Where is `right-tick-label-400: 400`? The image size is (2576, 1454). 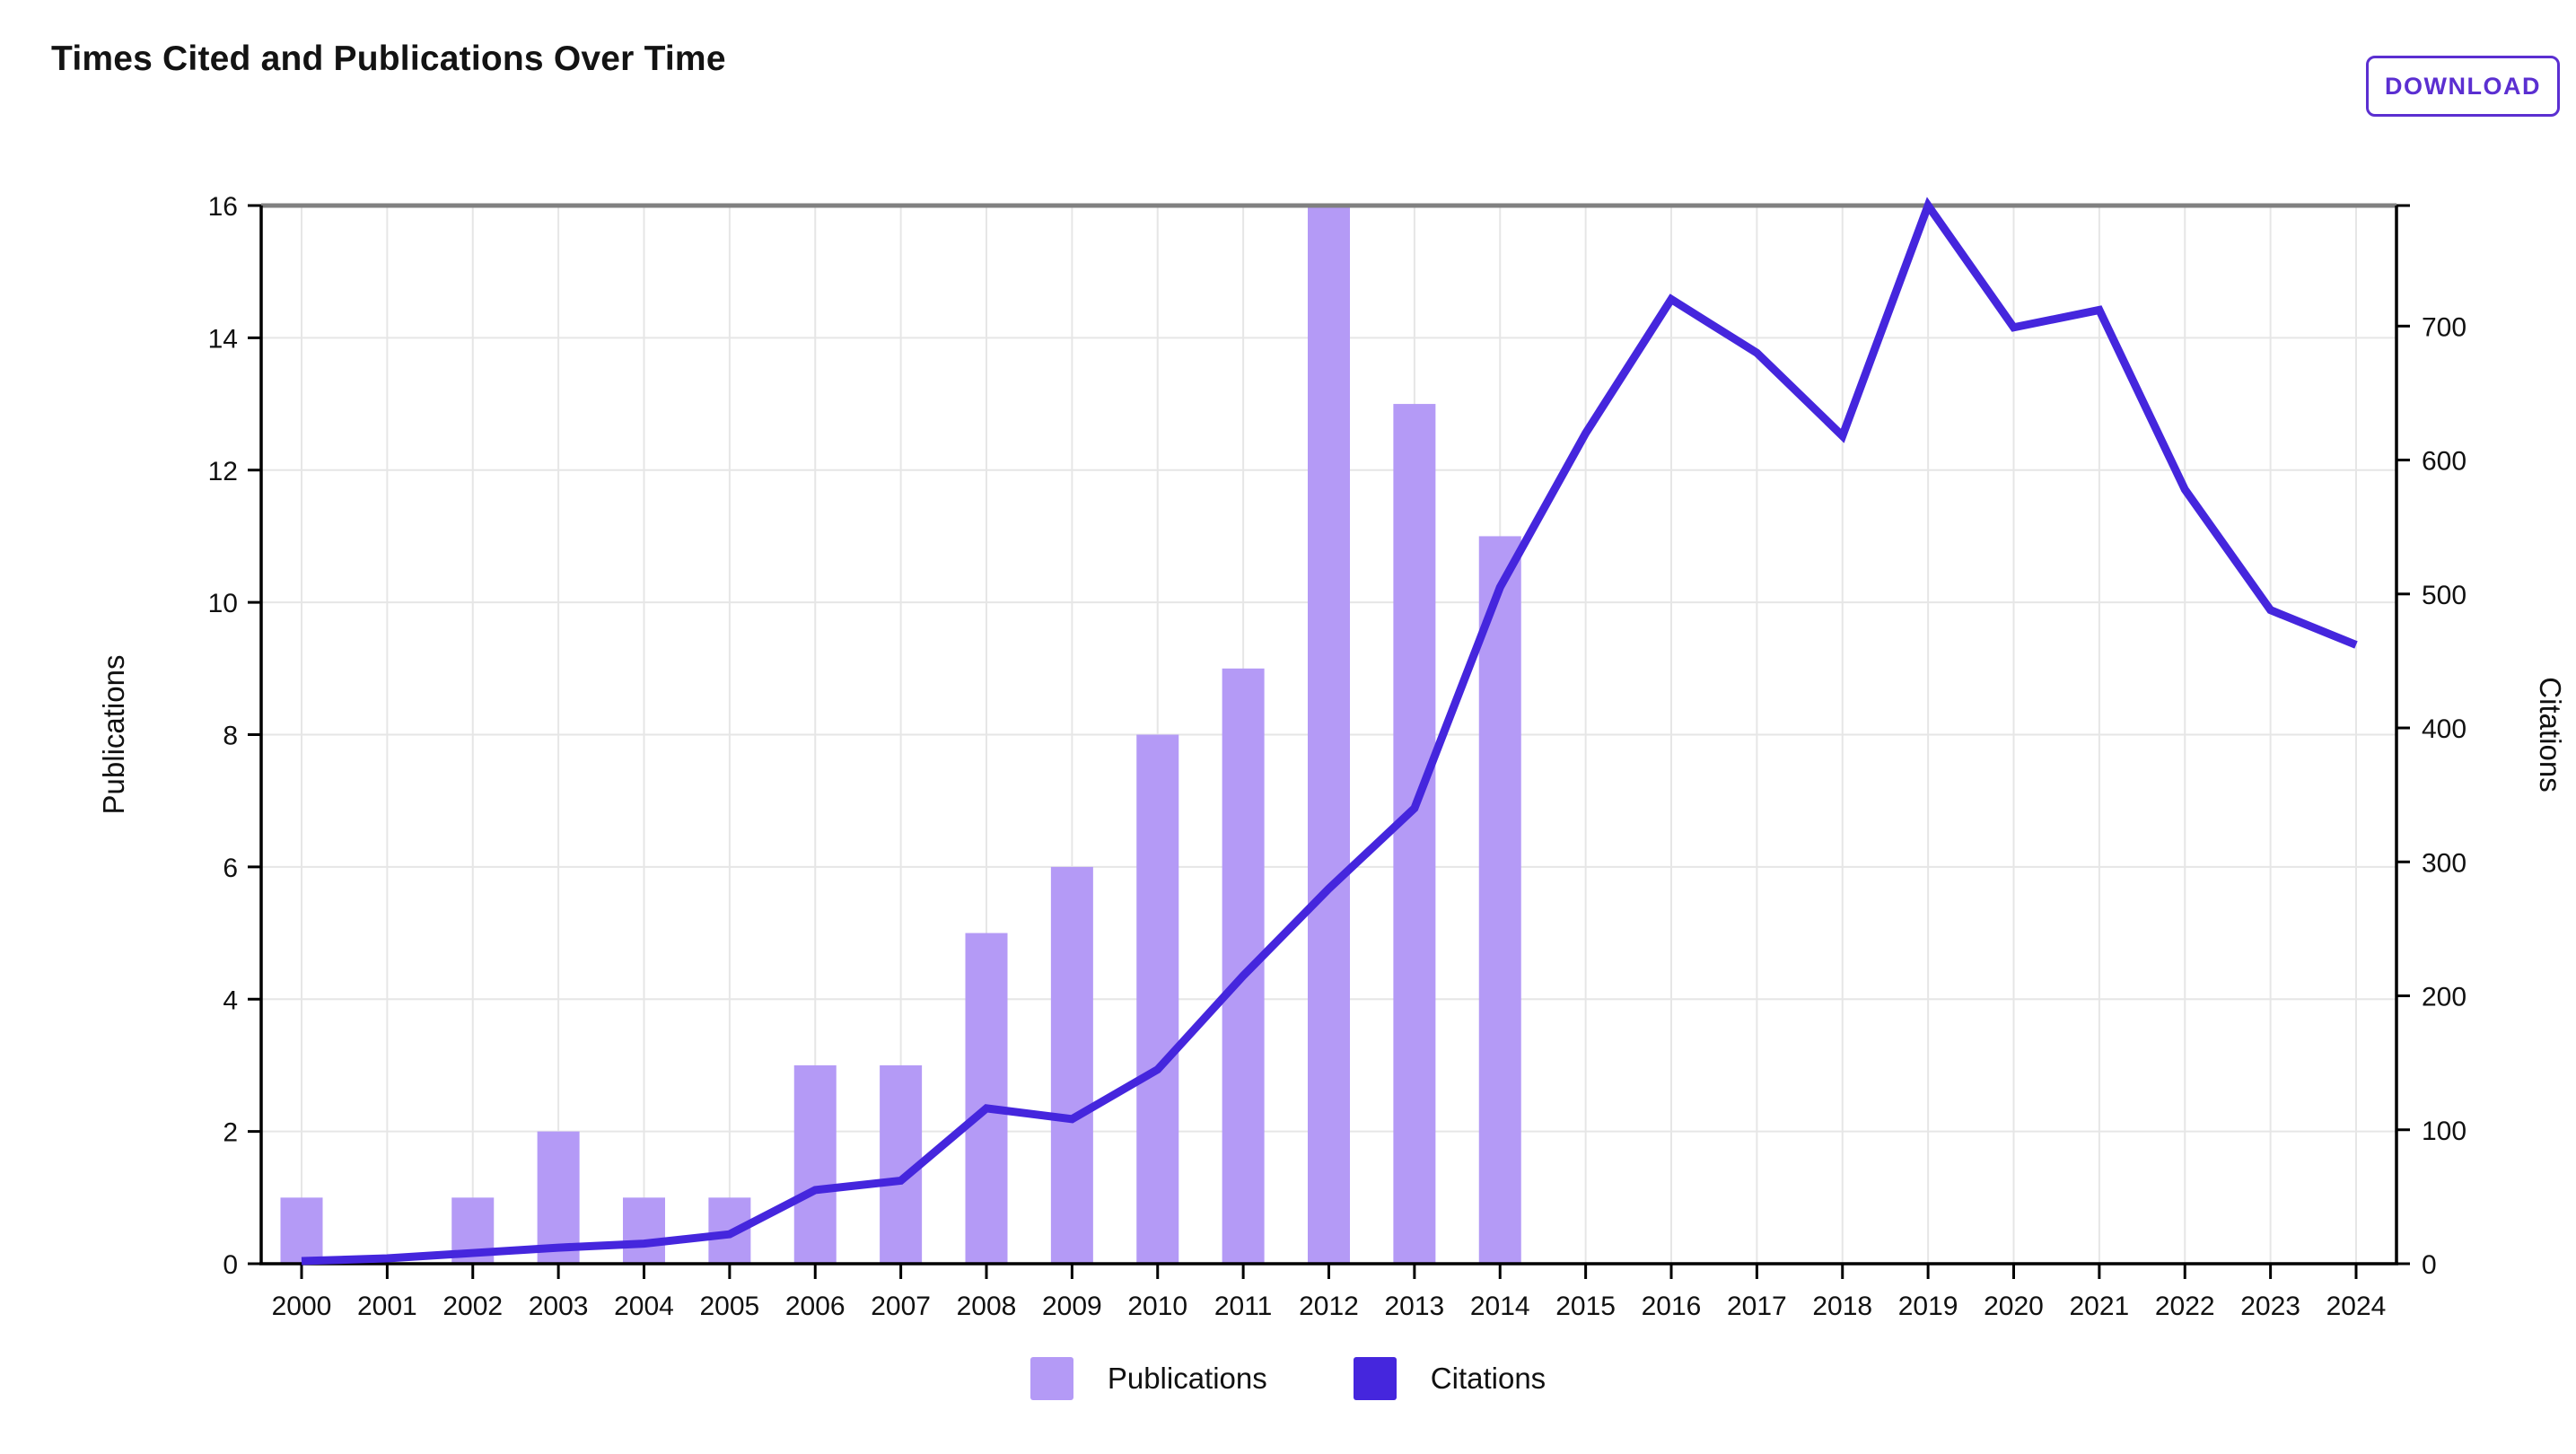 right-tick-label-400: 400 is located at coordinates (2444, 729).